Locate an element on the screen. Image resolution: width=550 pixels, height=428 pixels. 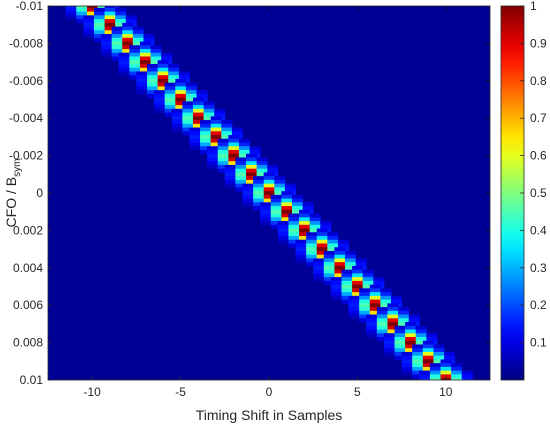
colorbar-ticks: 0.1 0.2 0.3 0.4 0.5 0.6 0.7 0.8 0.9 1 is located at coordinates (533, 175).